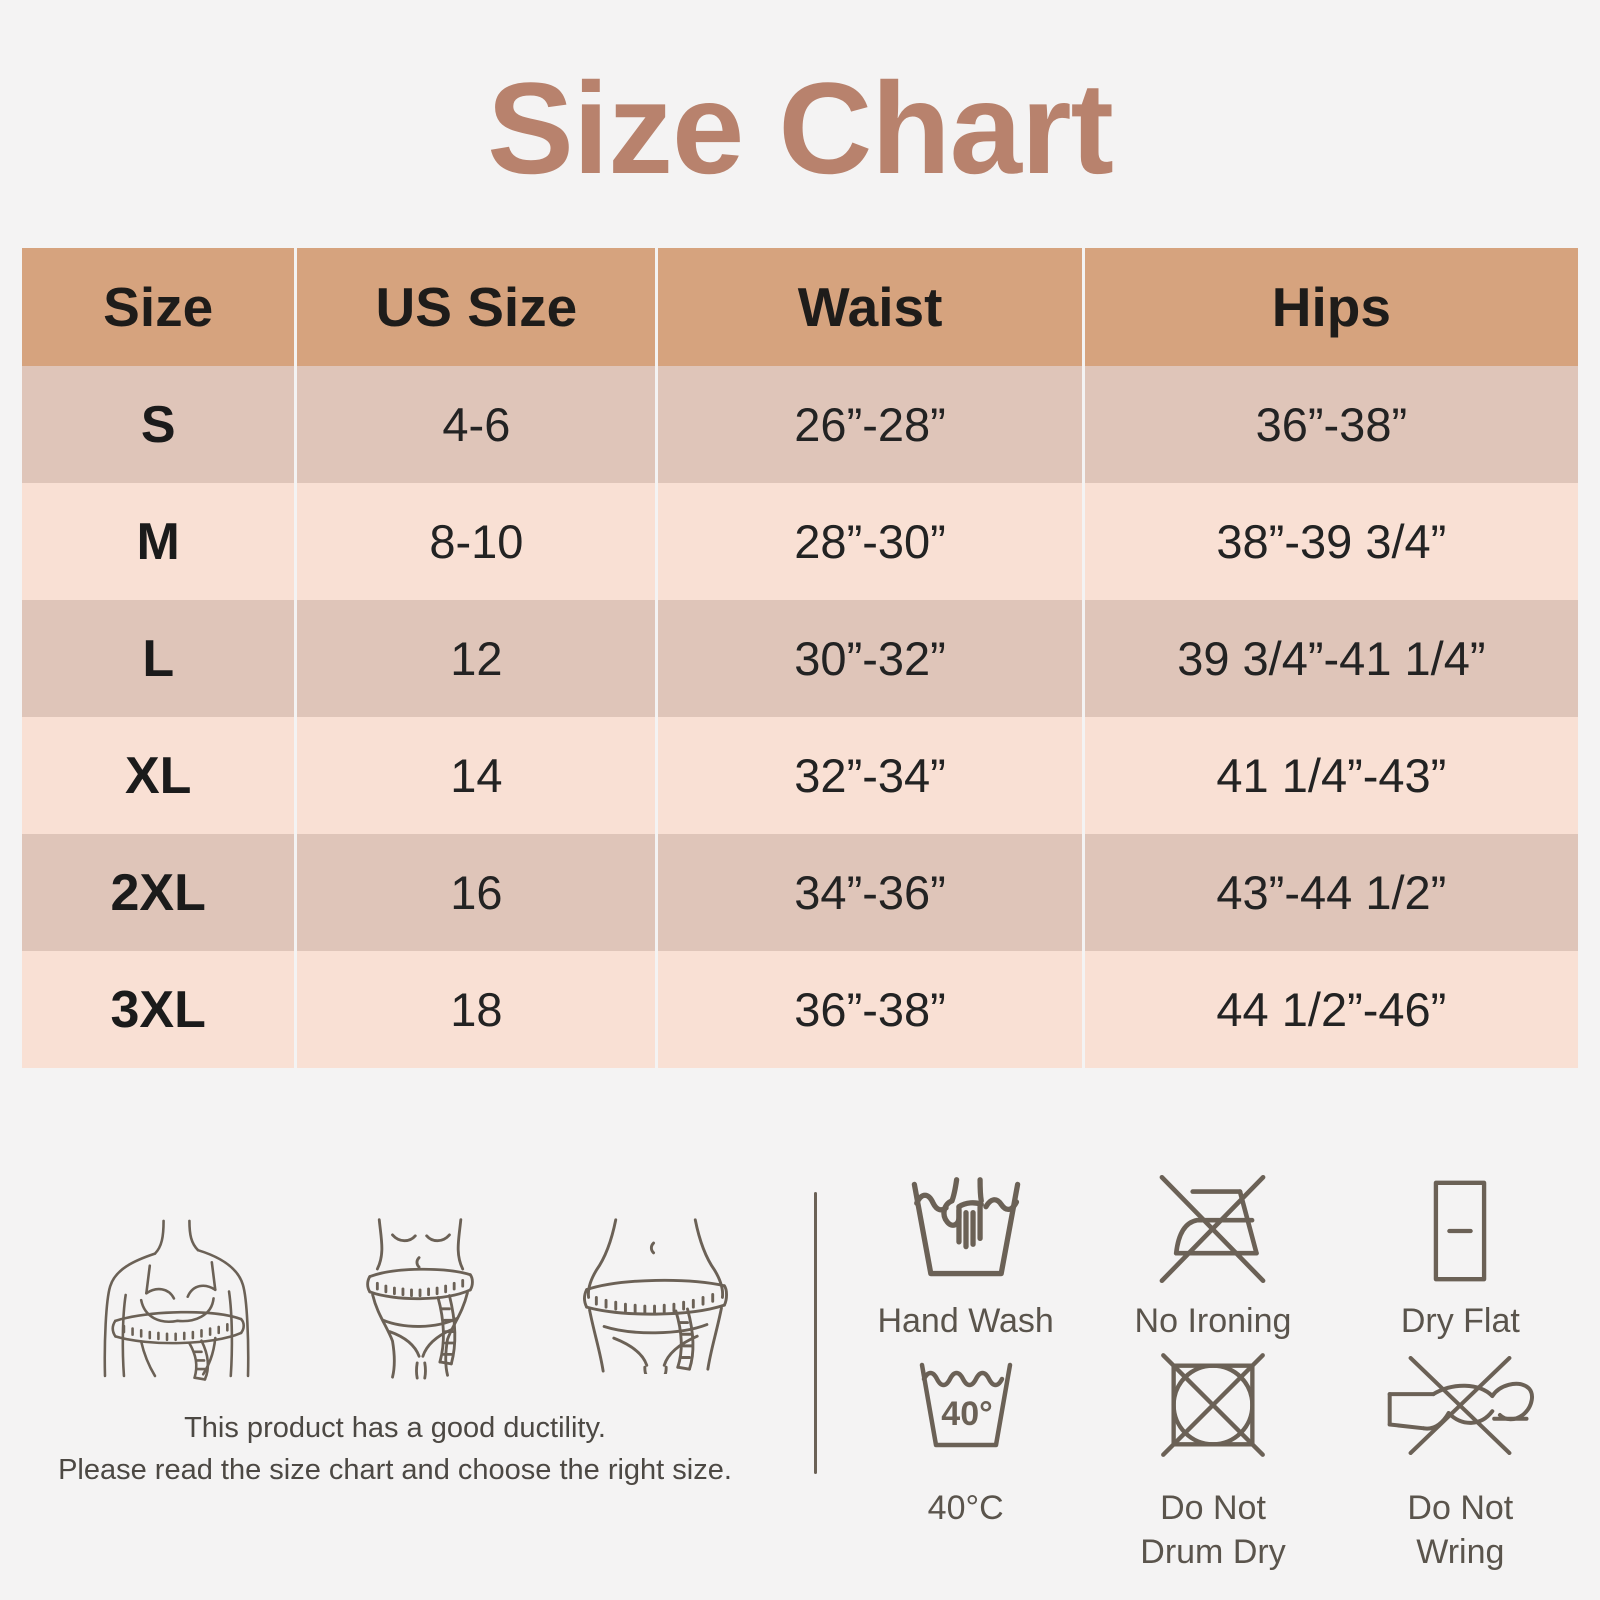 Image resolution: width=1600 pixels, height=1600 pixels. Describe the element at coordinates (478, 1009) in the screenshot. I see `cell-us-size: 18` at that location.